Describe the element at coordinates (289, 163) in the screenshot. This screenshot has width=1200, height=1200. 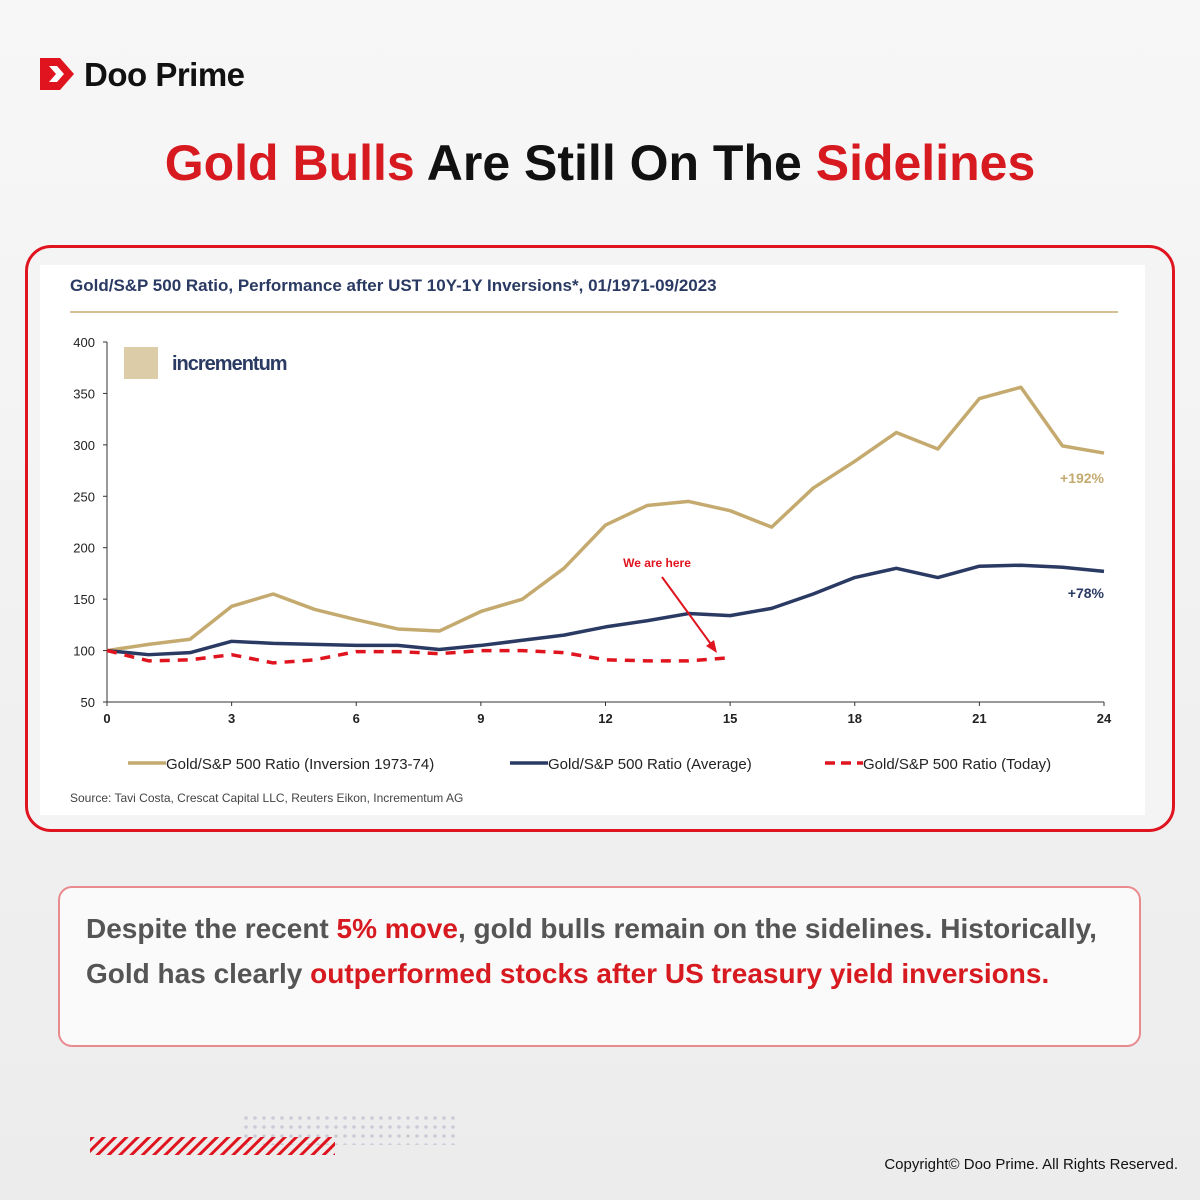
I see `headline-part: Gold Bulls` at that location.